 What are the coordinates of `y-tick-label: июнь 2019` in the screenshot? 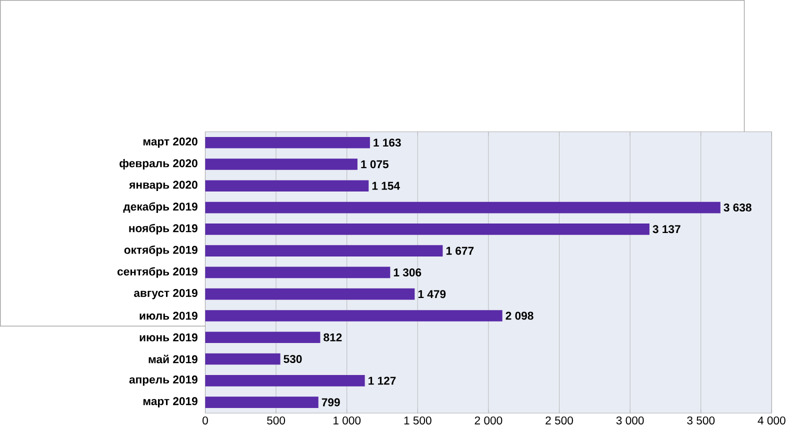 It's located at (169, 338).